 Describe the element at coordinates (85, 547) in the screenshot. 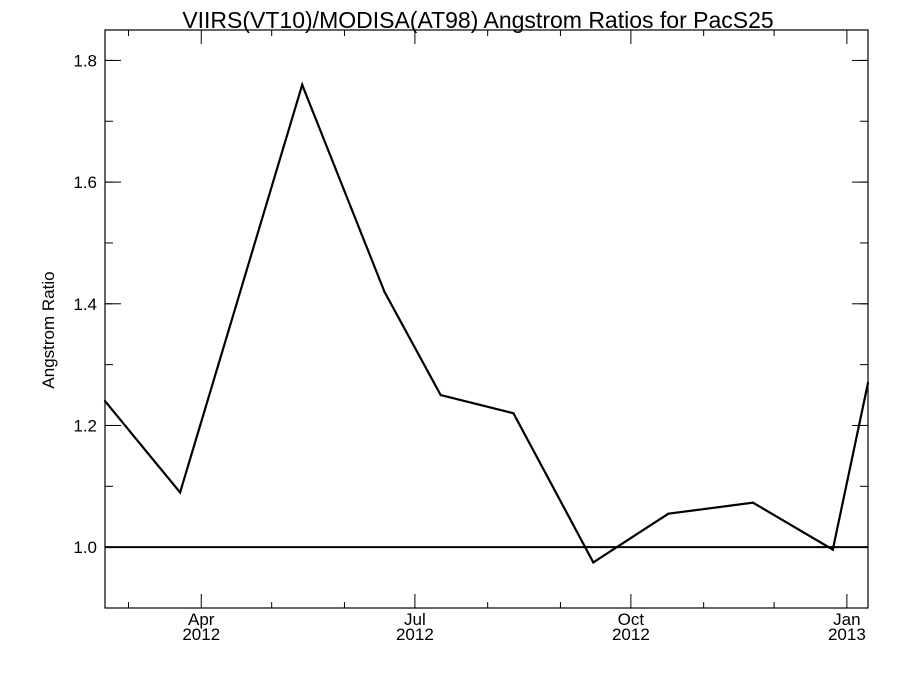

I see `y-tick-label: 1.0` at that location.